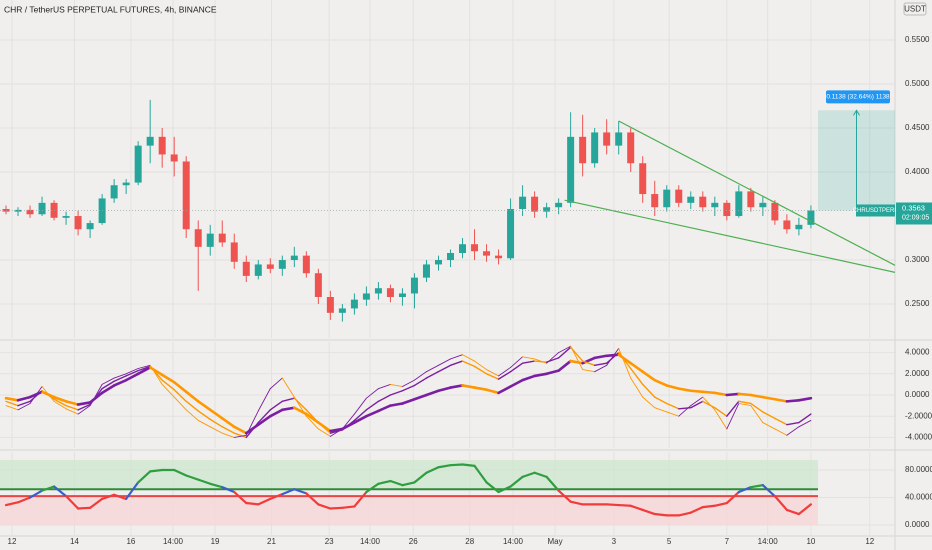 The width and height of the screenshot is (932, 550). Describe the element at coordinates (12, 541) in the screenshot. I see `x-tick-label: 12` at that location.